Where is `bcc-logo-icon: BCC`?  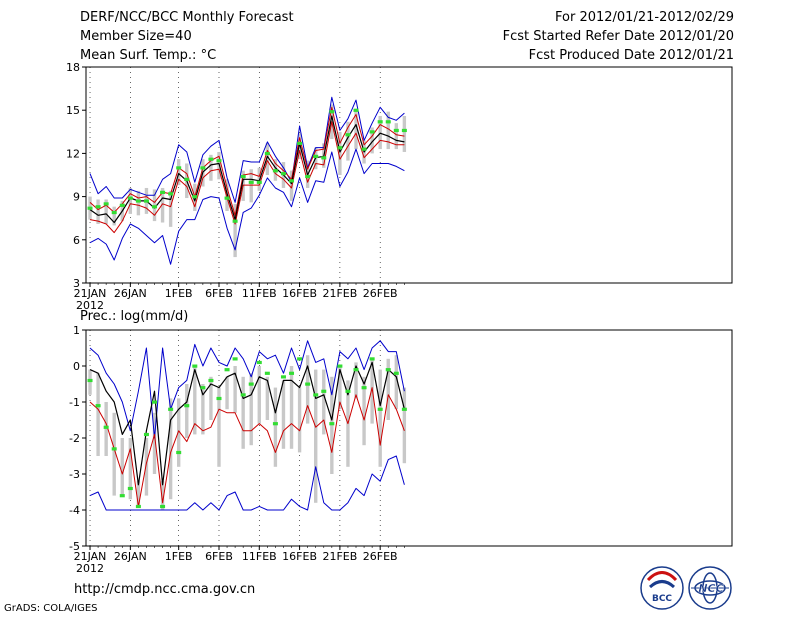 bcc-logo-icon: BCC is located at coordinates (662, 588).